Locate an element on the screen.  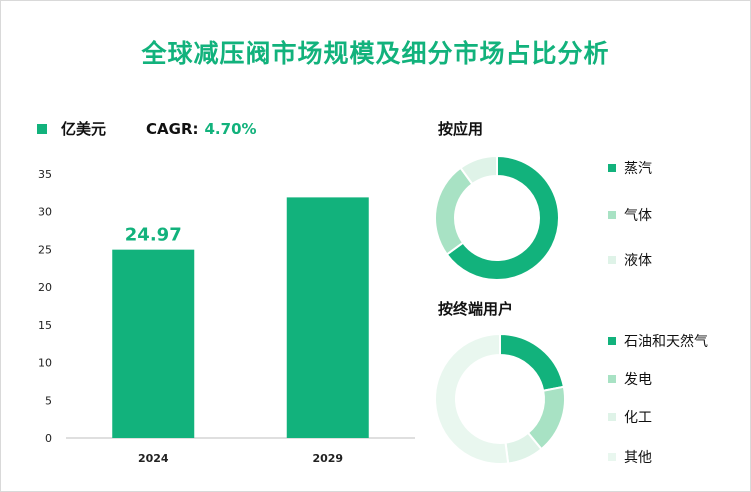
donut2-title: 按终端用户 is located at coordinates (476, 309).